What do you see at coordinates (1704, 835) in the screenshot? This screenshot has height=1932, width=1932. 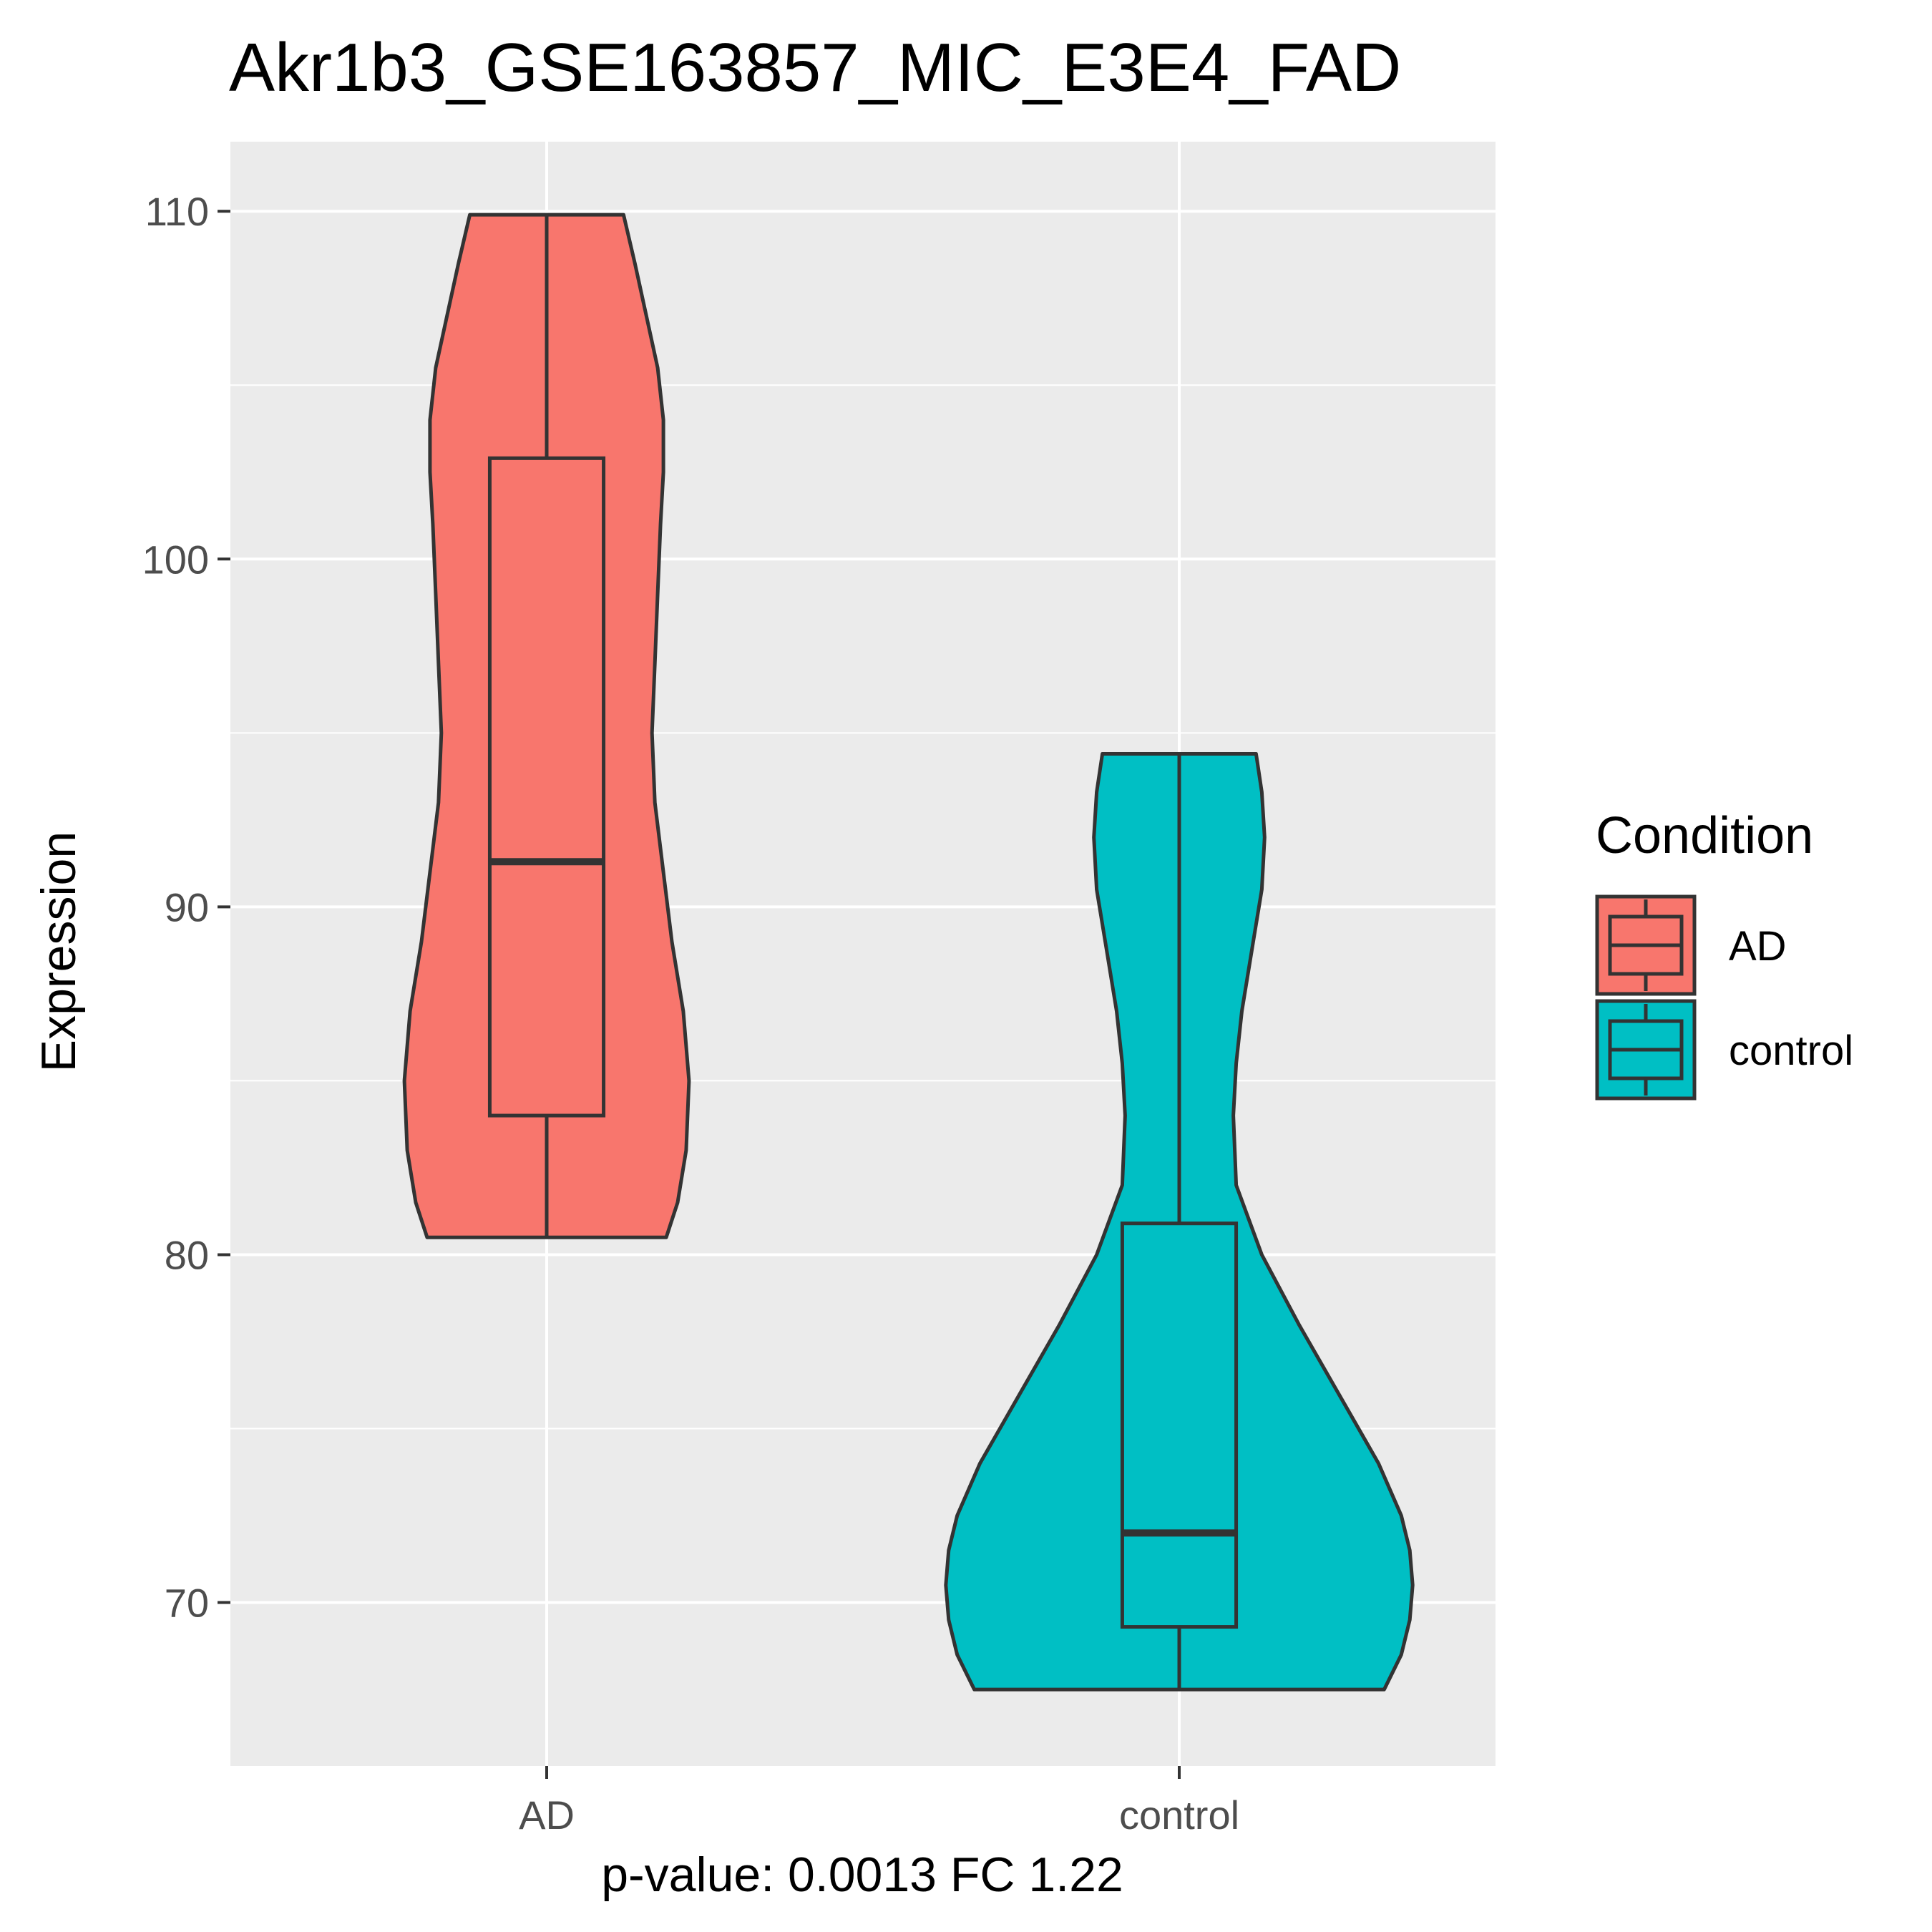 I see `legend-title: Condition` at bounding box center [1704, 835].